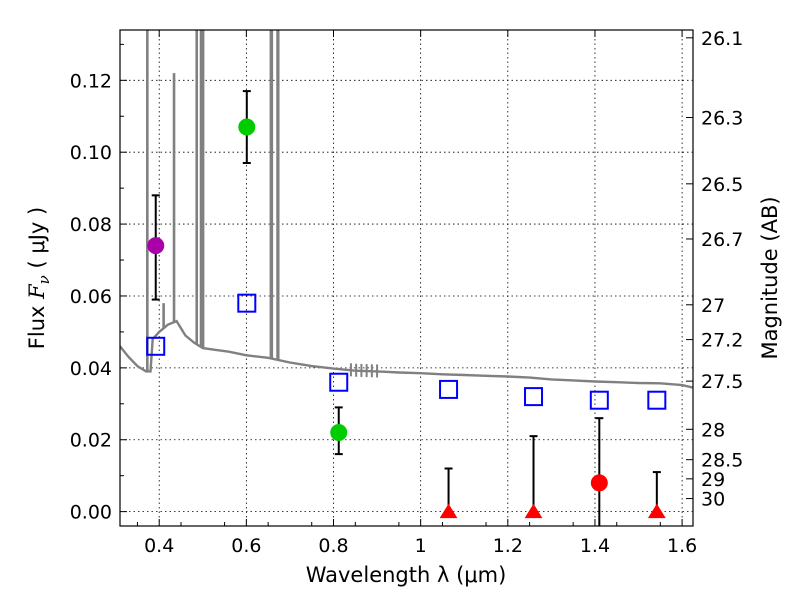 The height and width of the screenshot is (600, 800). I want to click on x-tick-label: 1.4, so click(595, 546).